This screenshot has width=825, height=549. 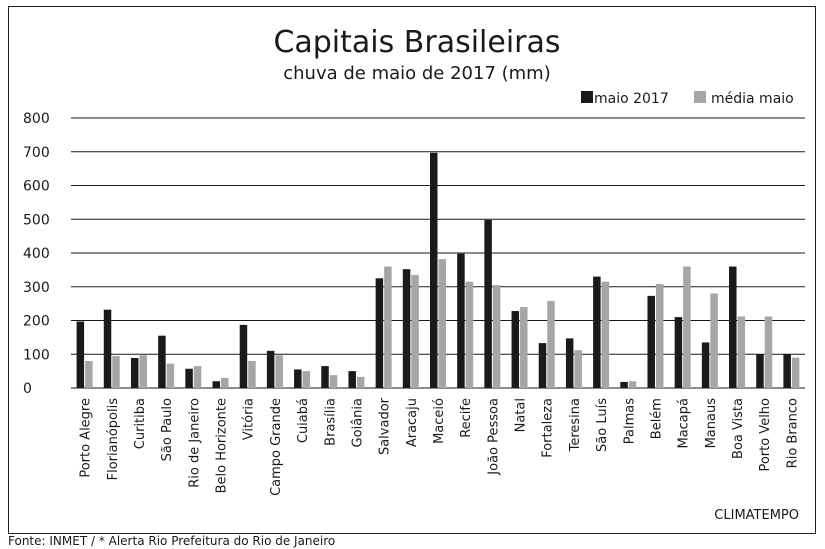 I want to click on category-label: Cuiabá, so click(x=303, y=420).